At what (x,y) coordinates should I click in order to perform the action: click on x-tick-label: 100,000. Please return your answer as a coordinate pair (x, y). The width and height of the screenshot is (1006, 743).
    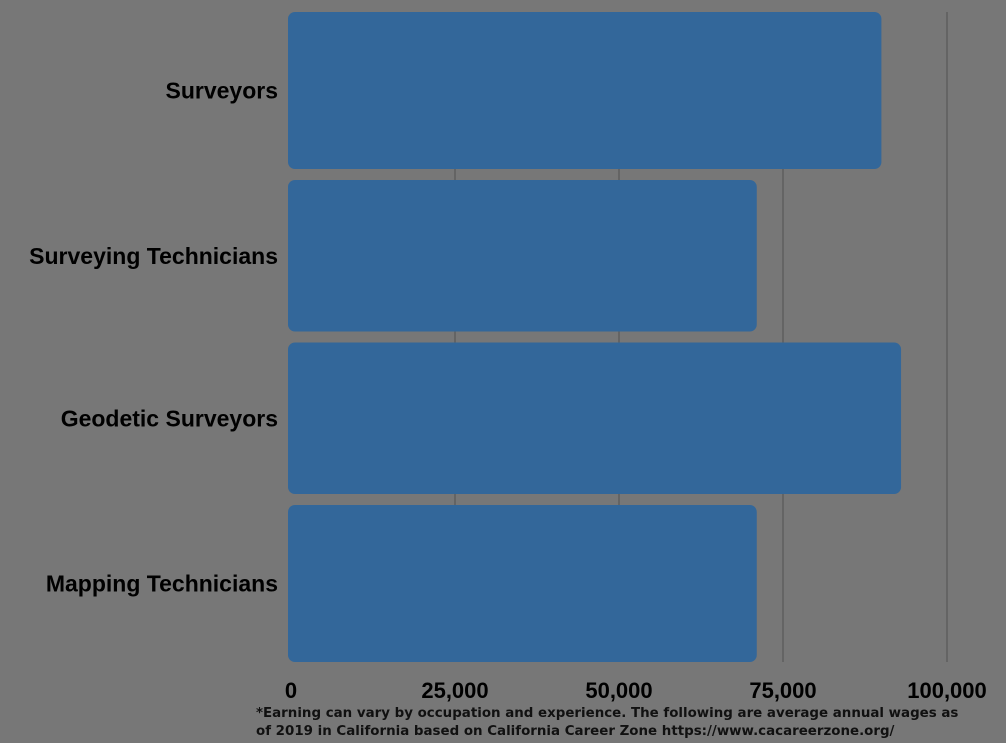
    Looking at the image, I should click on (947, 690).